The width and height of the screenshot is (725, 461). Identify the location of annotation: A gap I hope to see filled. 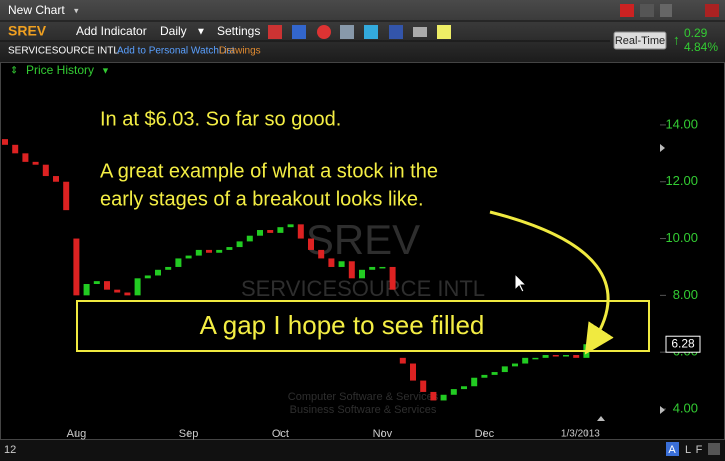
(342, 325).